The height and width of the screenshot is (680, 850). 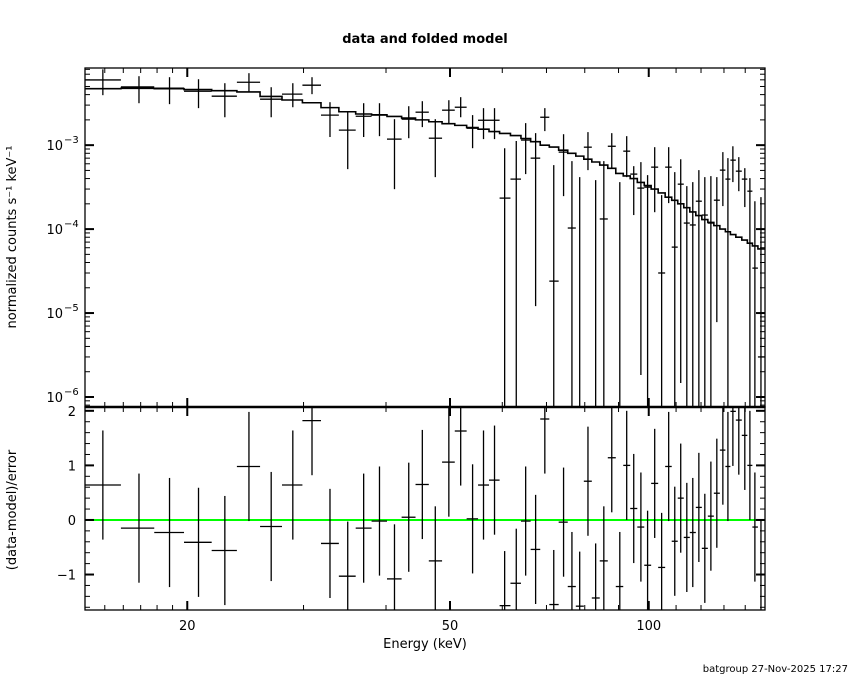 I want to click on x-tick-label: 20, so click(x=187, y=626).